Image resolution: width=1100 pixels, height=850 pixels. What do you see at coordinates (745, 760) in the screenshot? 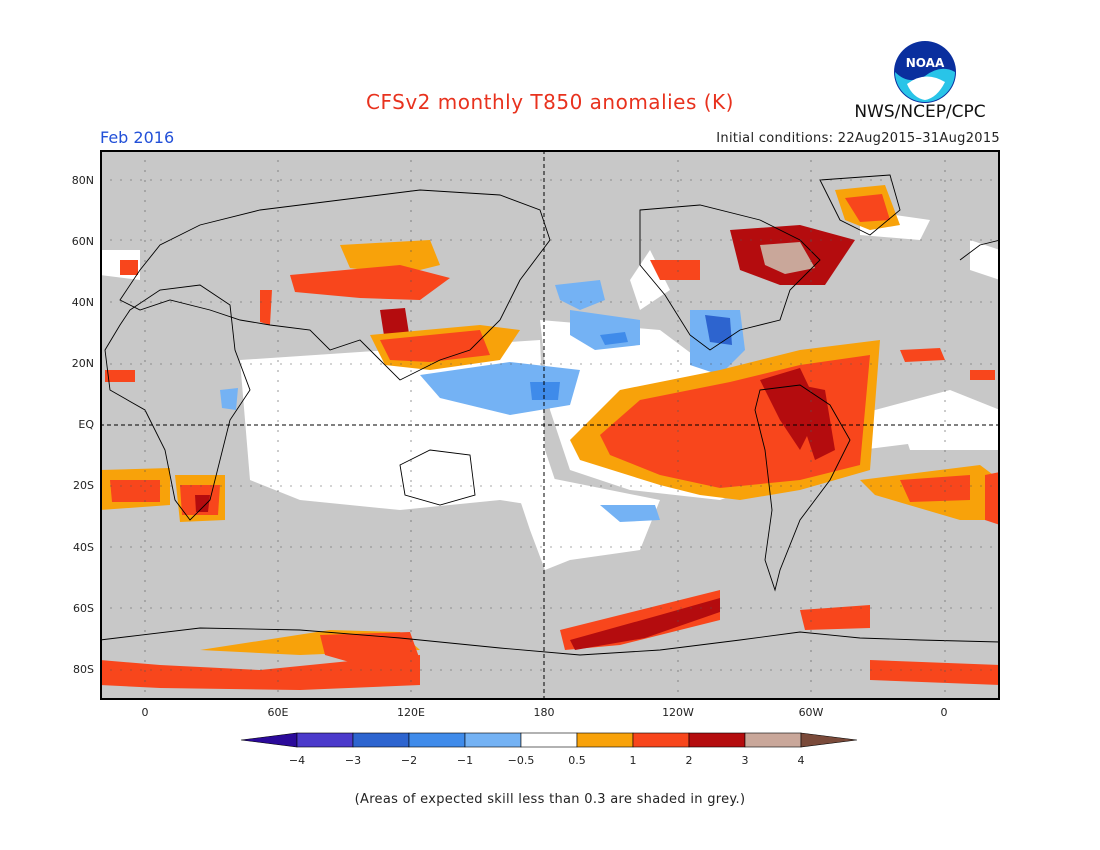
I see `colorbar-label: 3` at bounding box center [745, 760].